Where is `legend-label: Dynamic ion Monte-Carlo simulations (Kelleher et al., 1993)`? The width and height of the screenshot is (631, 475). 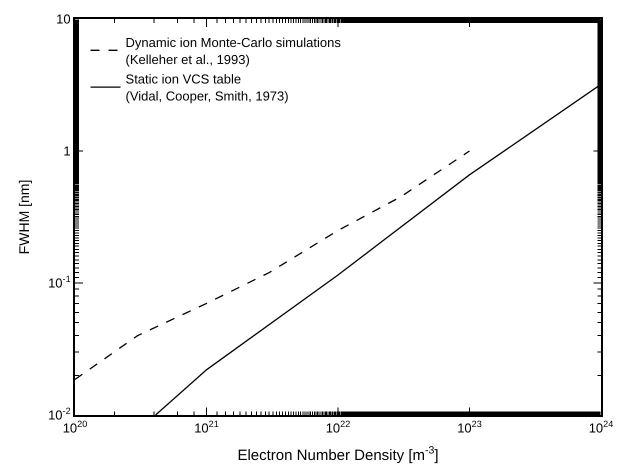 legend-label: Dynamic ion Monte-Carlo simulations (Kelleher et al., 1993) is located at coordinates (234, 50).